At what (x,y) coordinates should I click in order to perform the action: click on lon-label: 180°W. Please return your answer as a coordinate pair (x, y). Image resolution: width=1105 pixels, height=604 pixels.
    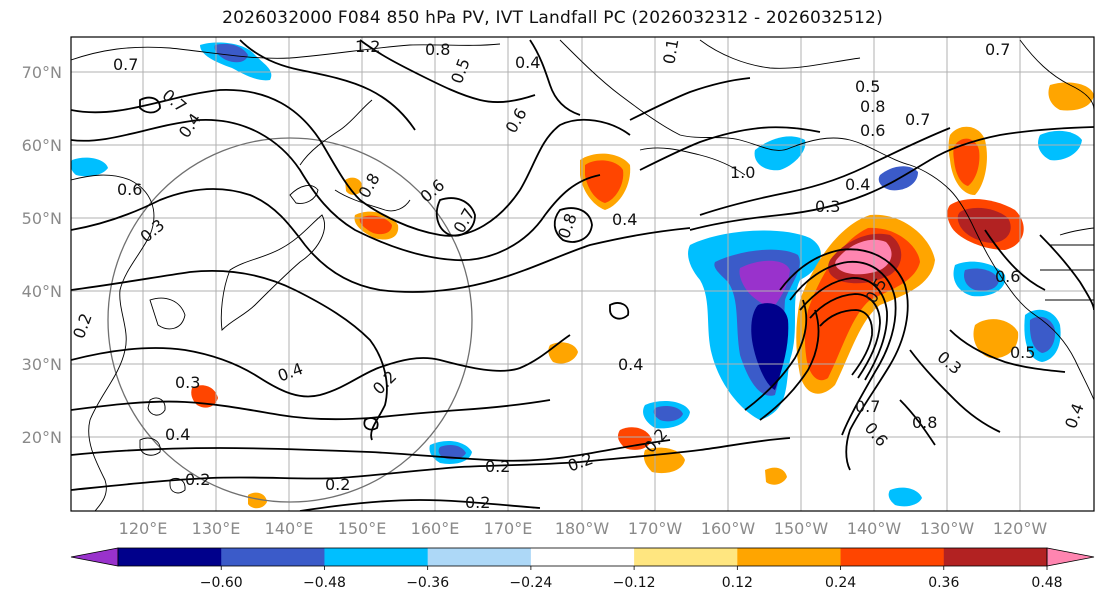
    Looking at the image, I should click on (582, 528).